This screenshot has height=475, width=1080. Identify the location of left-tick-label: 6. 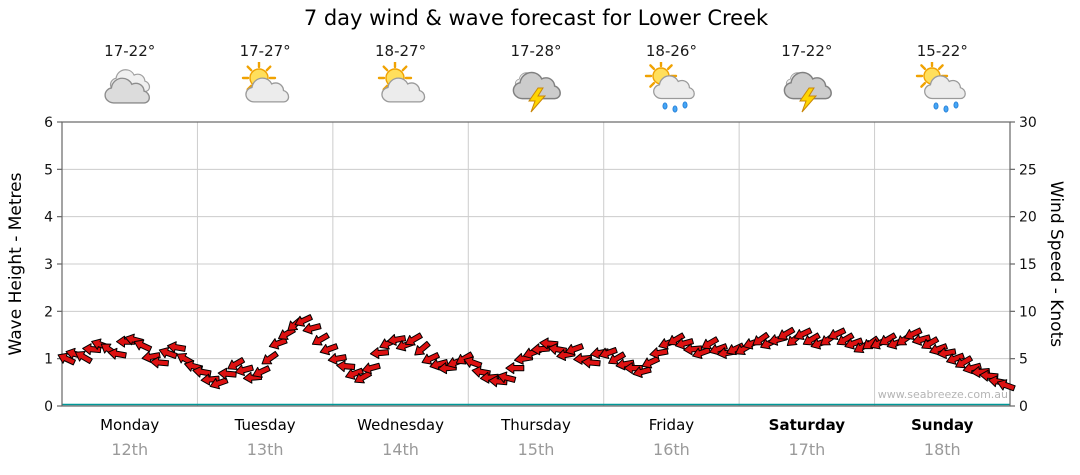
(48, 123).